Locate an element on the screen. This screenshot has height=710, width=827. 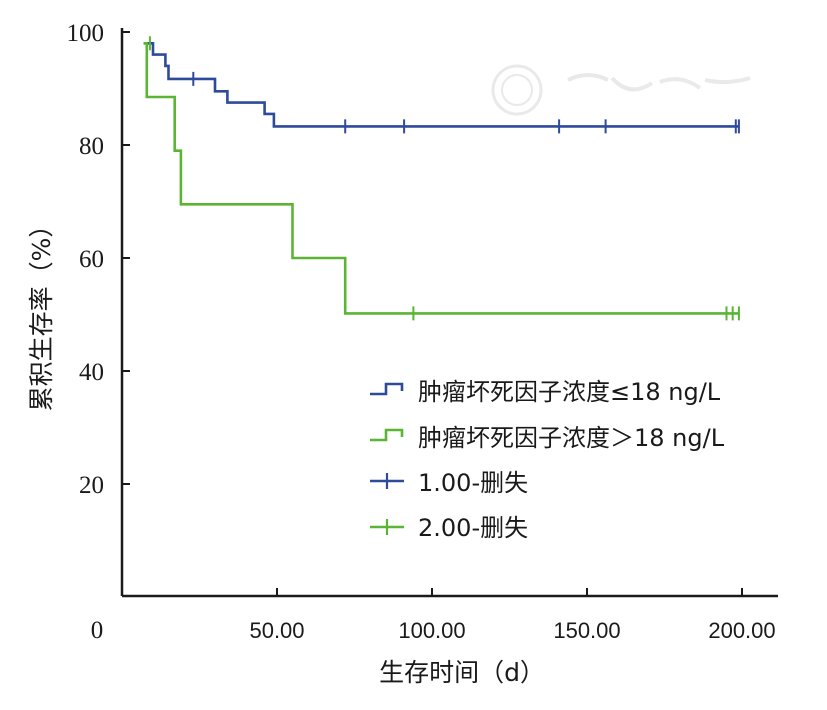
legend-label-censor-2: 2.00-删失 is located at coordinates (473, 528).